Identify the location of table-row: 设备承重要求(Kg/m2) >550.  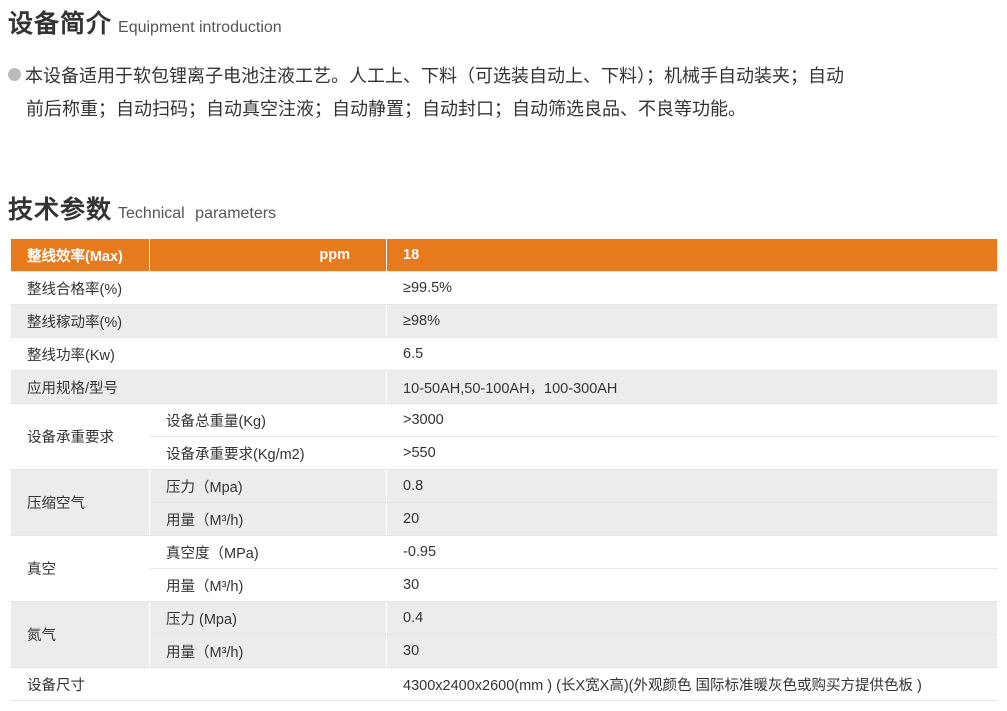
(504, 453).